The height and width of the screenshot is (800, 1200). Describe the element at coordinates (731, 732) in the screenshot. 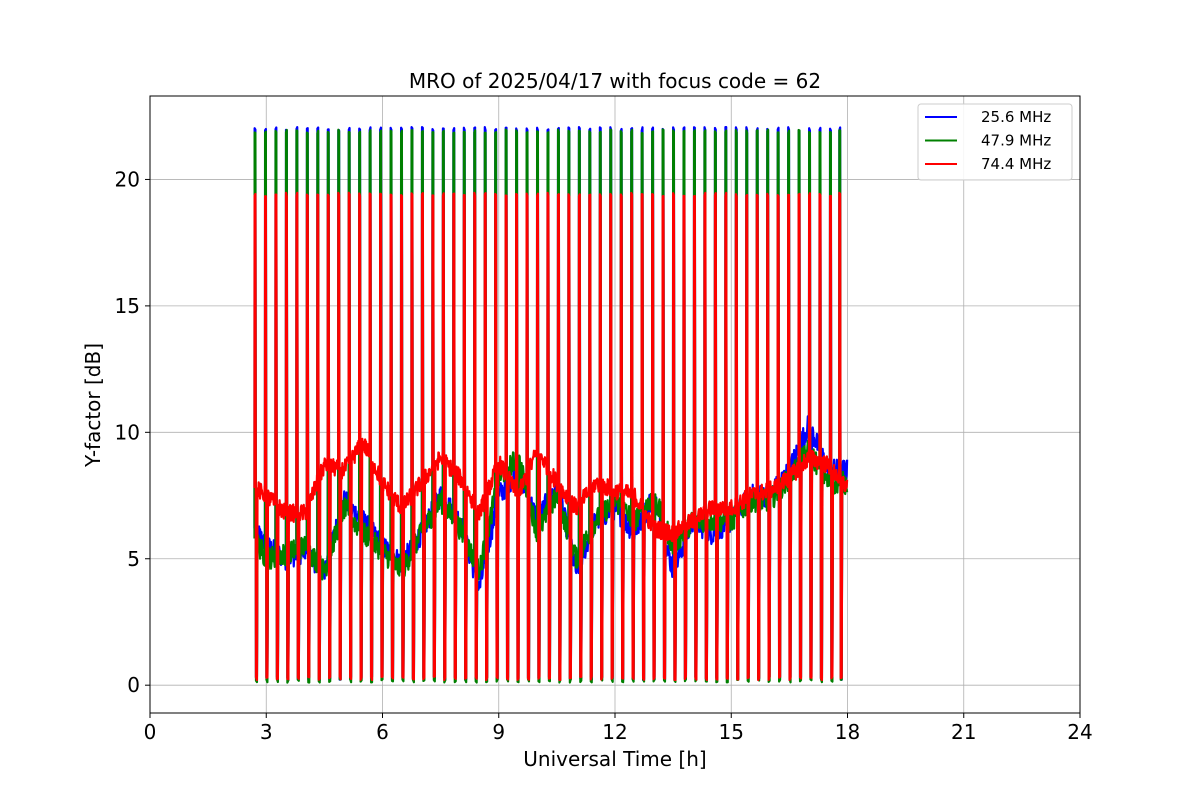

I see `x-tick-label: 15` at that location.